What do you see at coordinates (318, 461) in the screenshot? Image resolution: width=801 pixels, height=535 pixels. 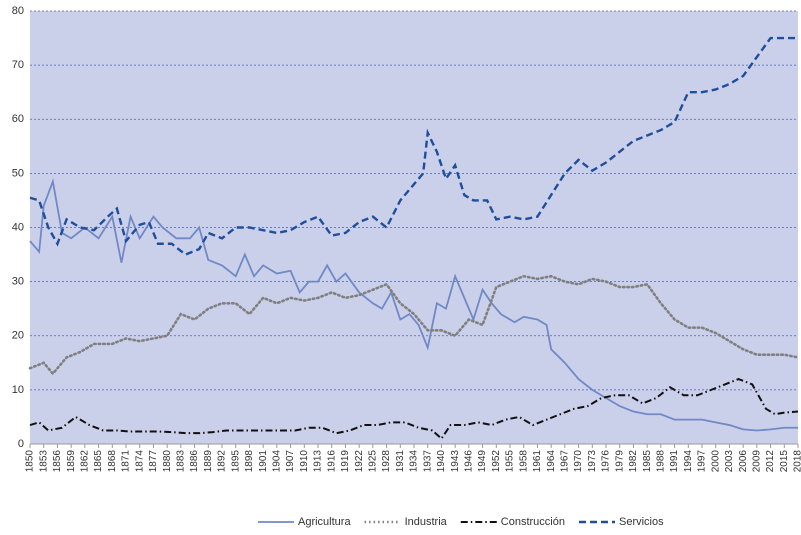 I see `x-tick-label: 1913` at bounding box center [318, 461].